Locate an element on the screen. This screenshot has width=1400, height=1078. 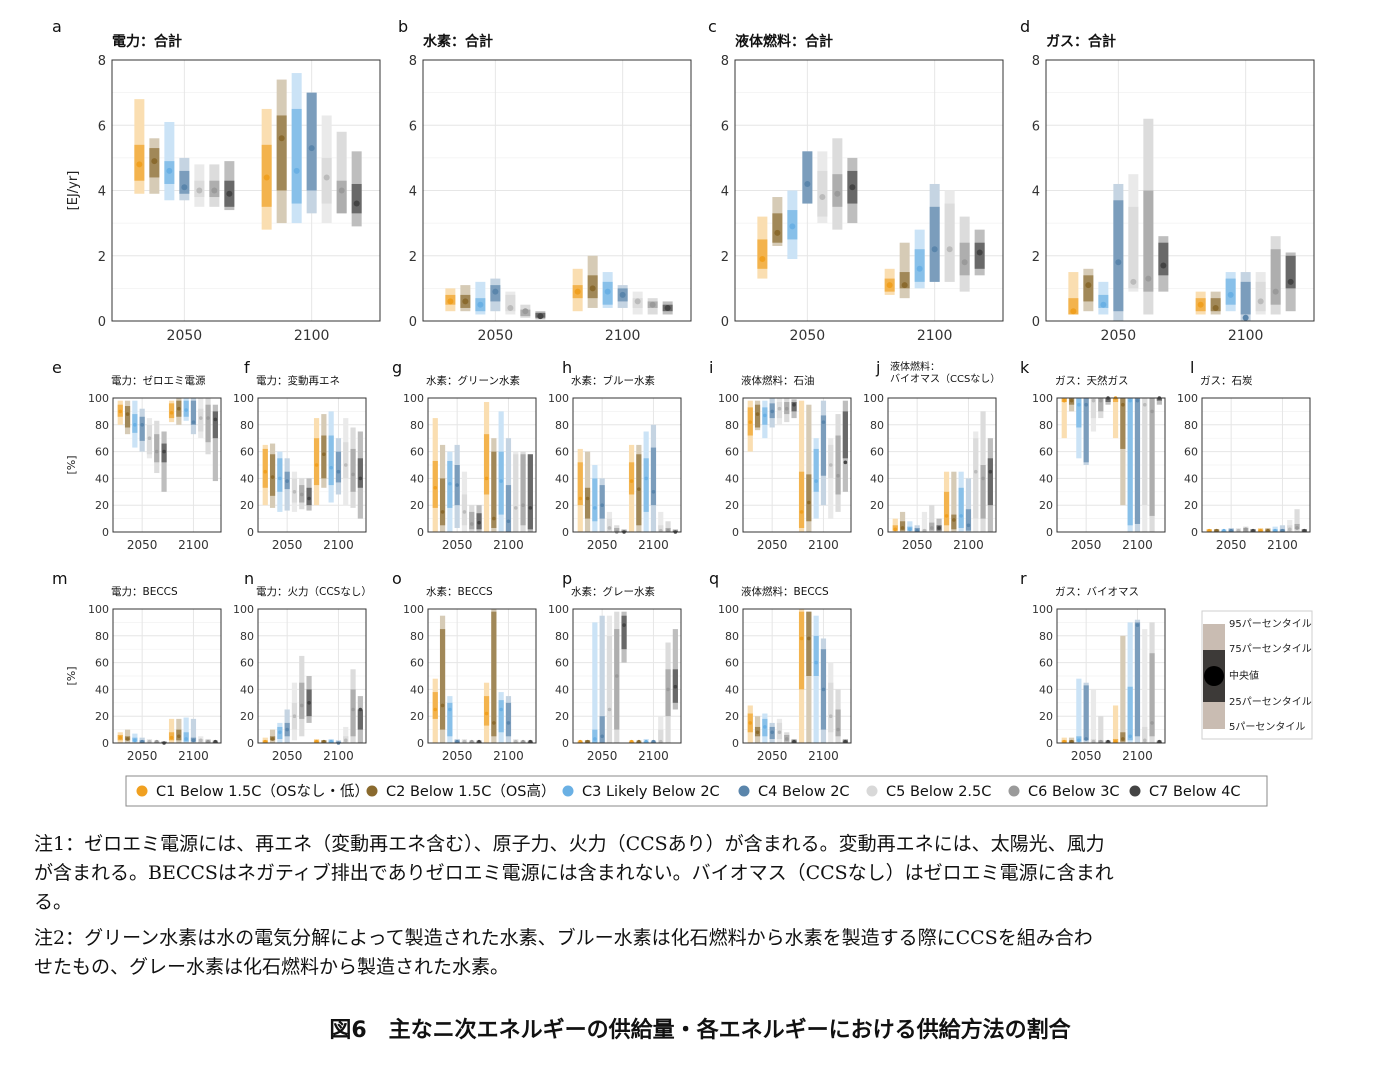
panel-l: 0 20 40 60 80 100 2050 2100 l ガス：石炭 is located at coordinates (1244, 455).